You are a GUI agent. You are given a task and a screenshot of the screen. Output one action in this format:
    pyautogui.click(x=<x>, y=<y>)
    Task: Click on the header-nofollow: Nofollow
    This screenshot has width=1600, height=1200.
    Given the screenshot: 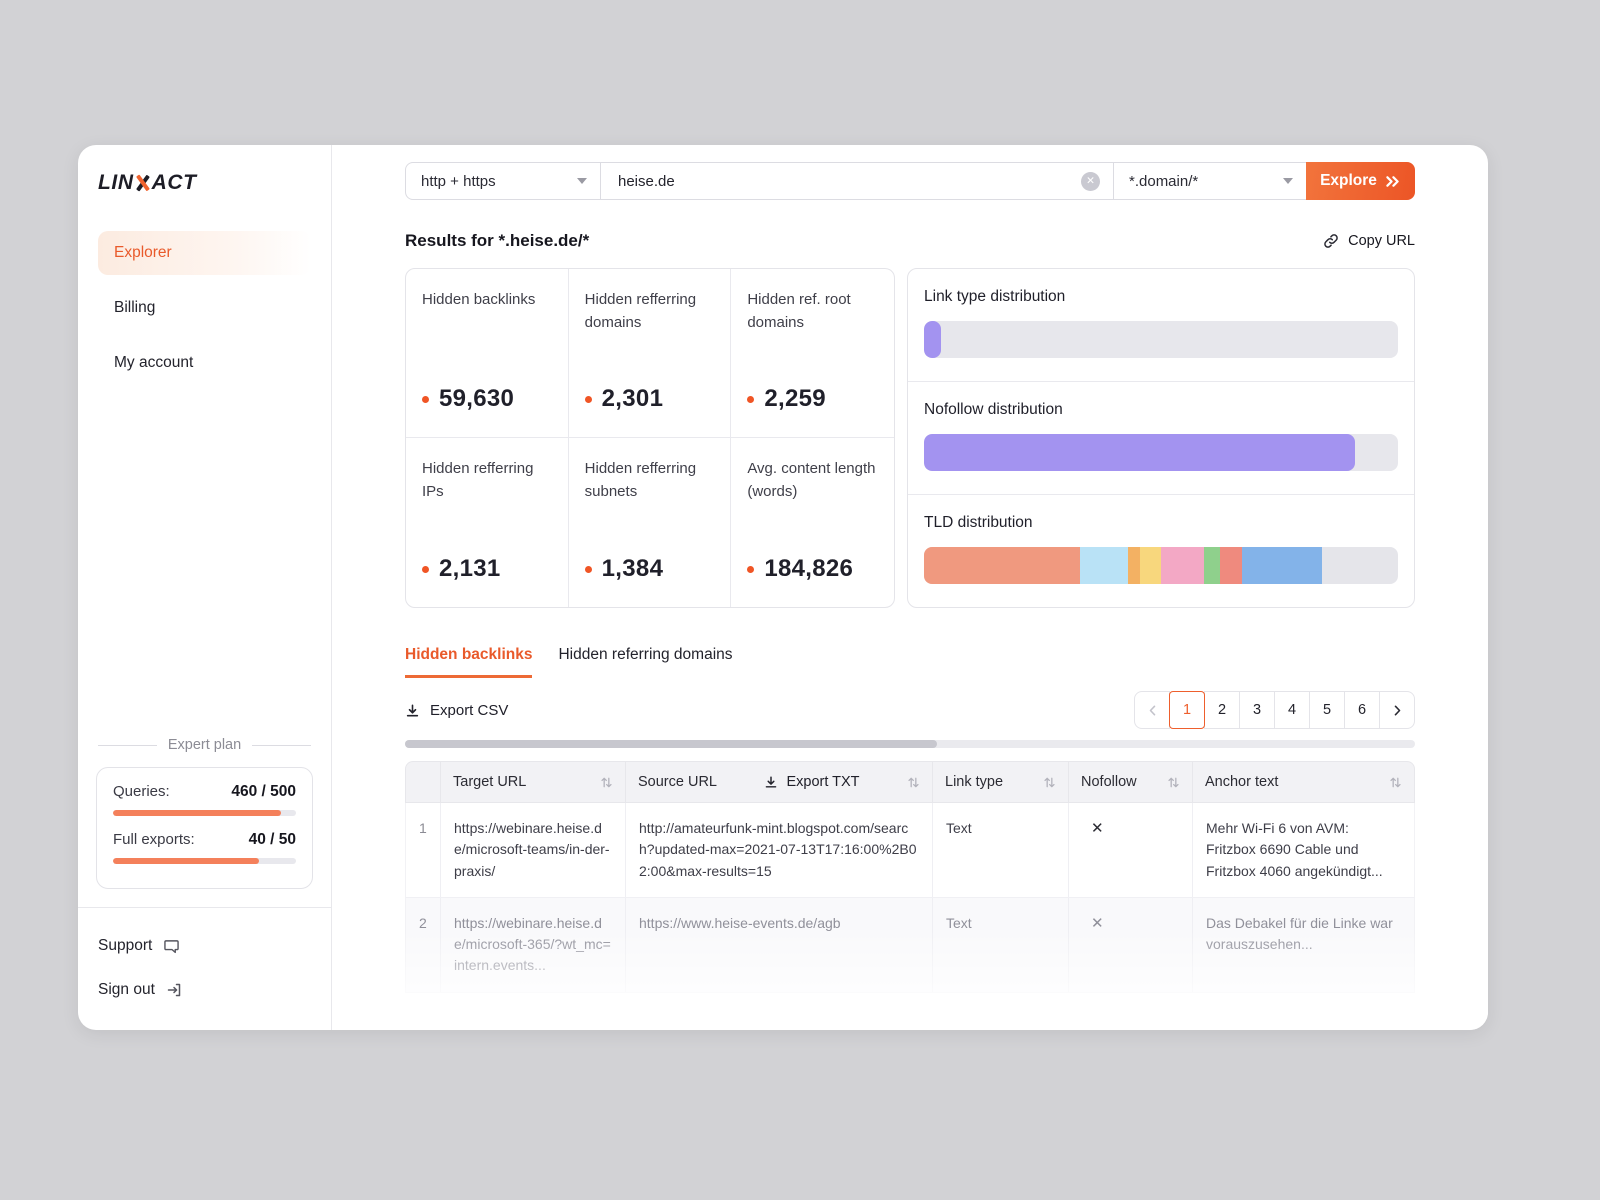 What is the action you would take?
    pyautogui.click(x=1130, y=782)
    